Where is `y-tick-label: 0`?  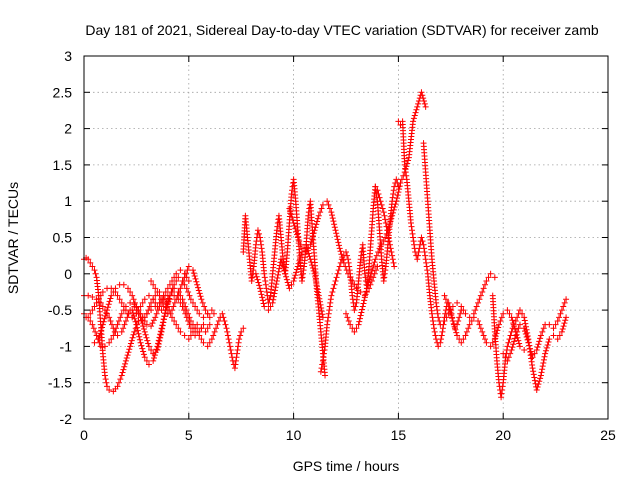 y-tick-label: 0 is located at coordinates (68, 274).